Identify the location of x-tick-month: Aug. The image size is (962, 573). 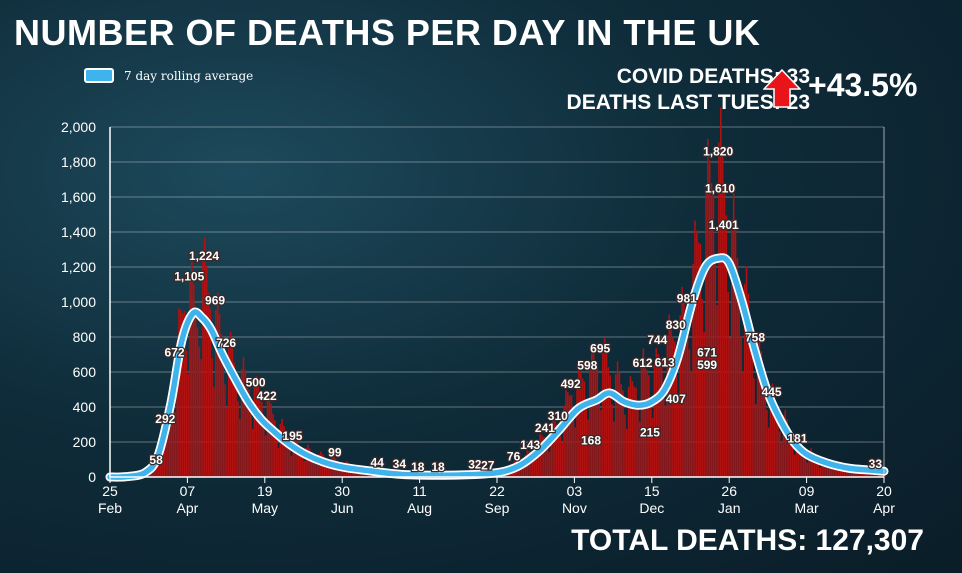
(419, 508).